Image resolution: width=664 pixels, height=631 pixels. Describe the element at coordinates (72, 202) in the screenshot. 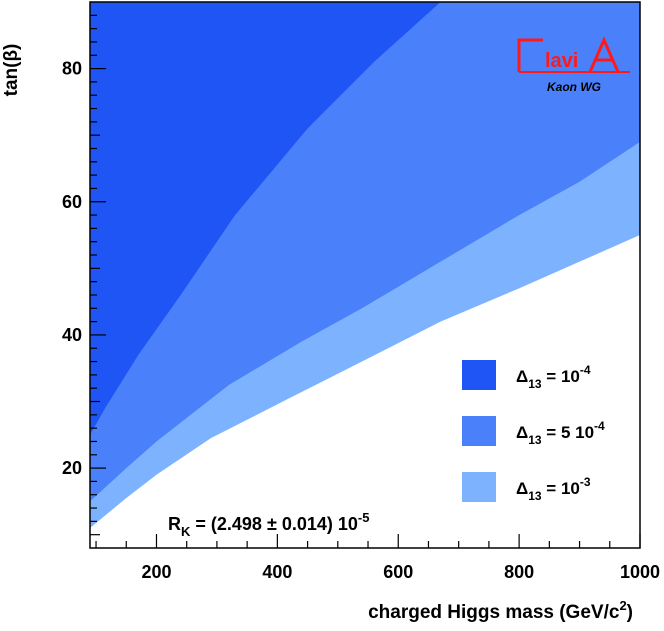

I see `y-tick-label: 60` at that location.